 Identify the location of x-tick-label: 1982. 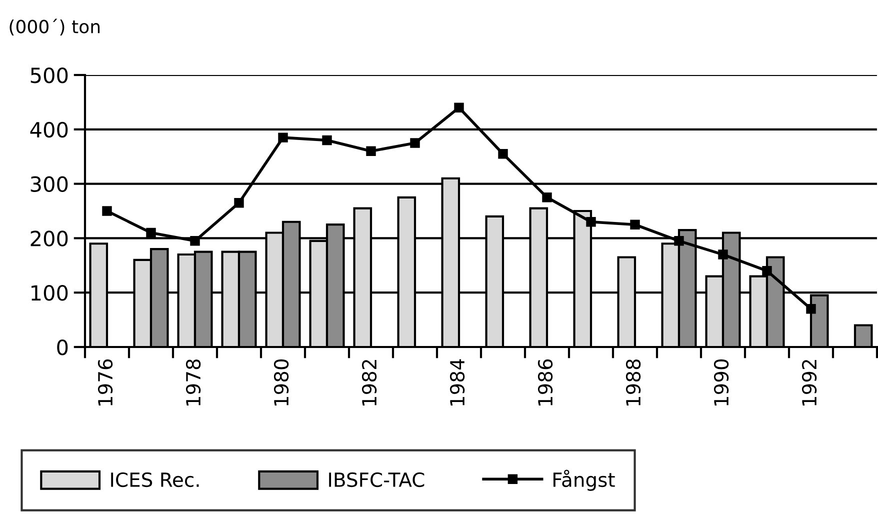
(369, 383).